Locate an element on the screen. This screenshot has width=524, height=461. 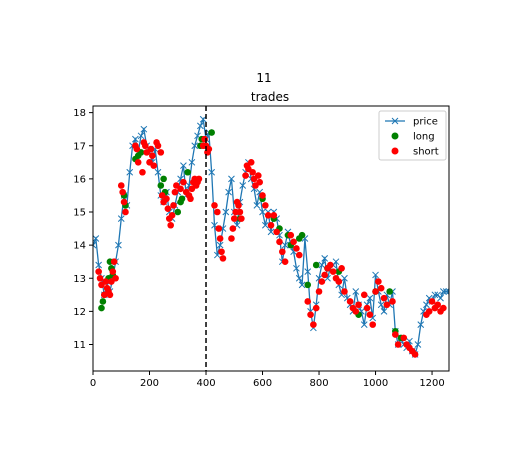
x-tick-label: 1200 is located at coordinates (431, 383).